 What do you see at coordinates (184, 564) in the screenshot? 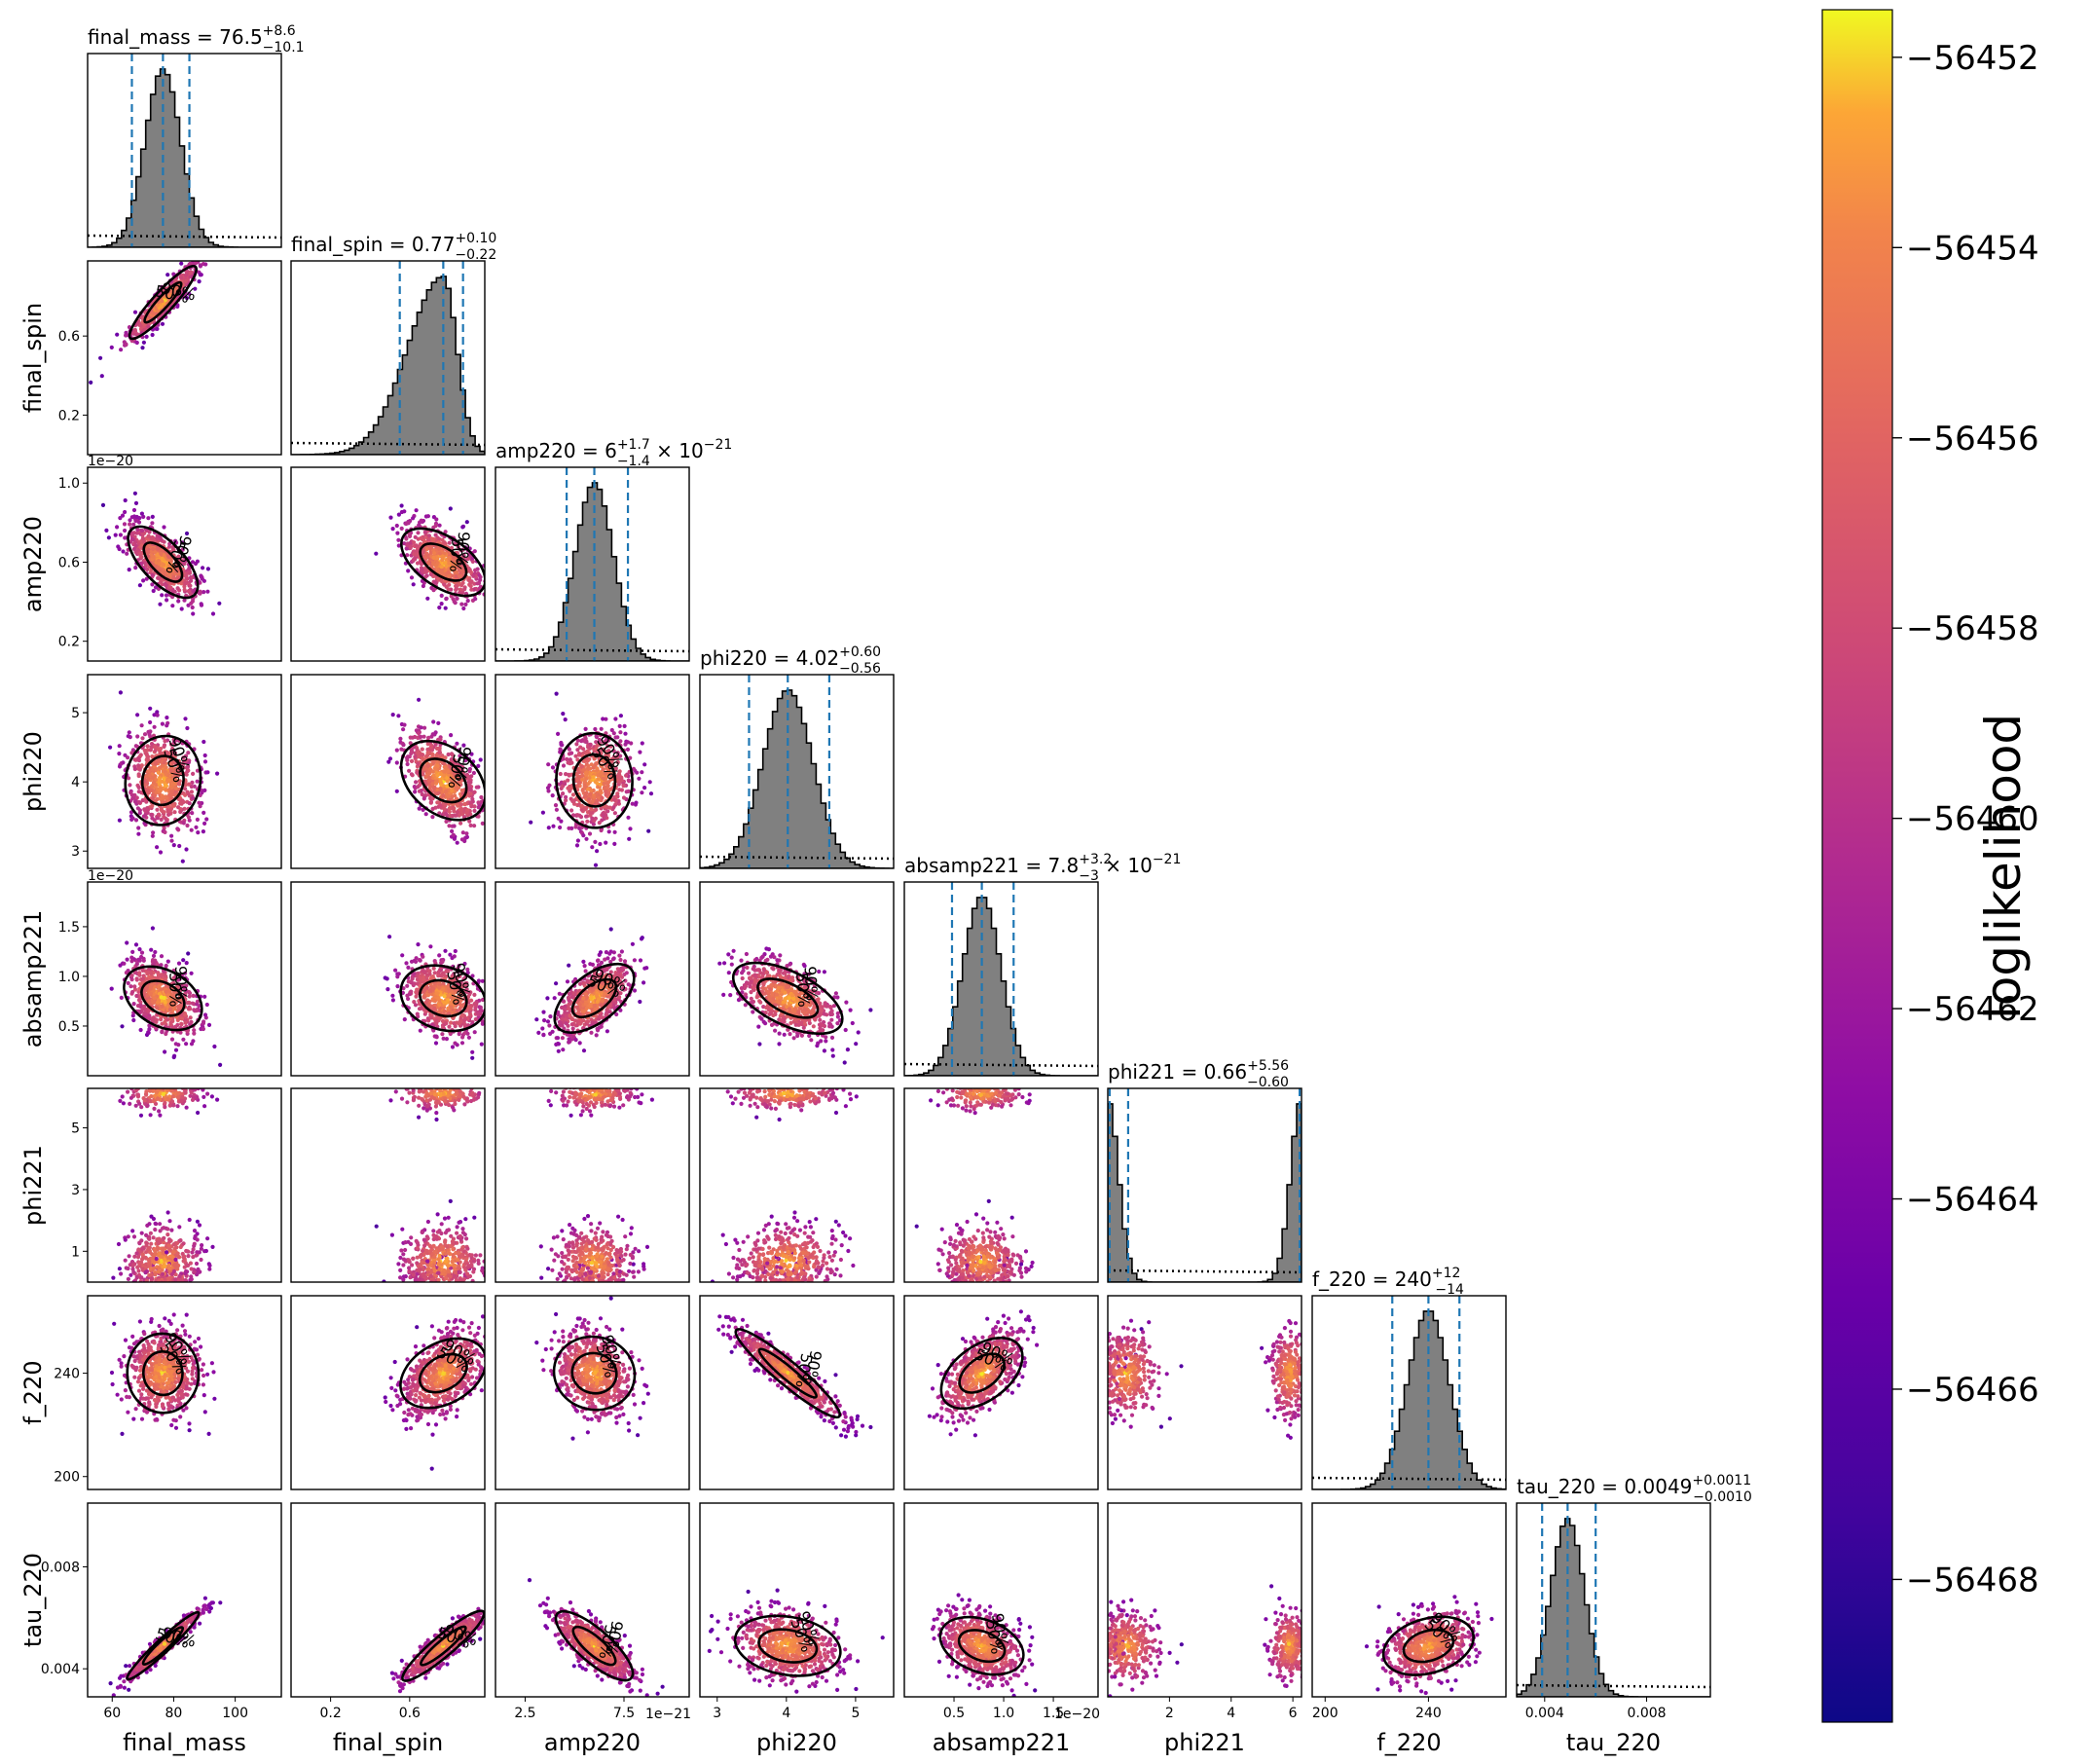
I see `axes-frame` at bounding box center [184, 564].